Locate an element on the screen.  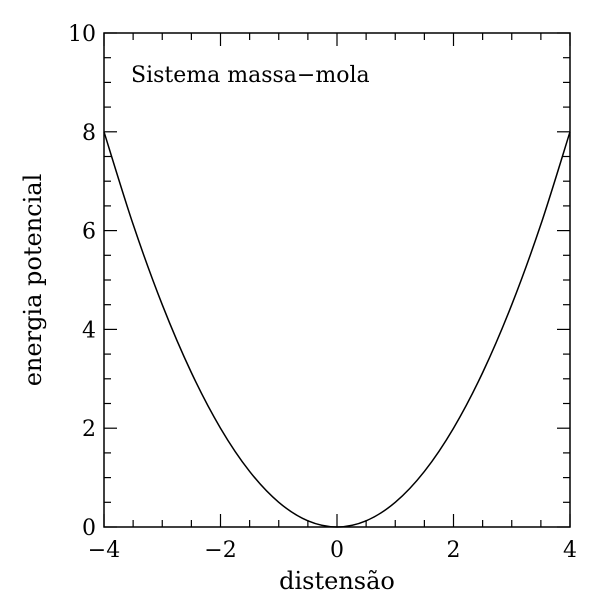
y-axis-label: energia potencial is located at coordinates (33, 280).